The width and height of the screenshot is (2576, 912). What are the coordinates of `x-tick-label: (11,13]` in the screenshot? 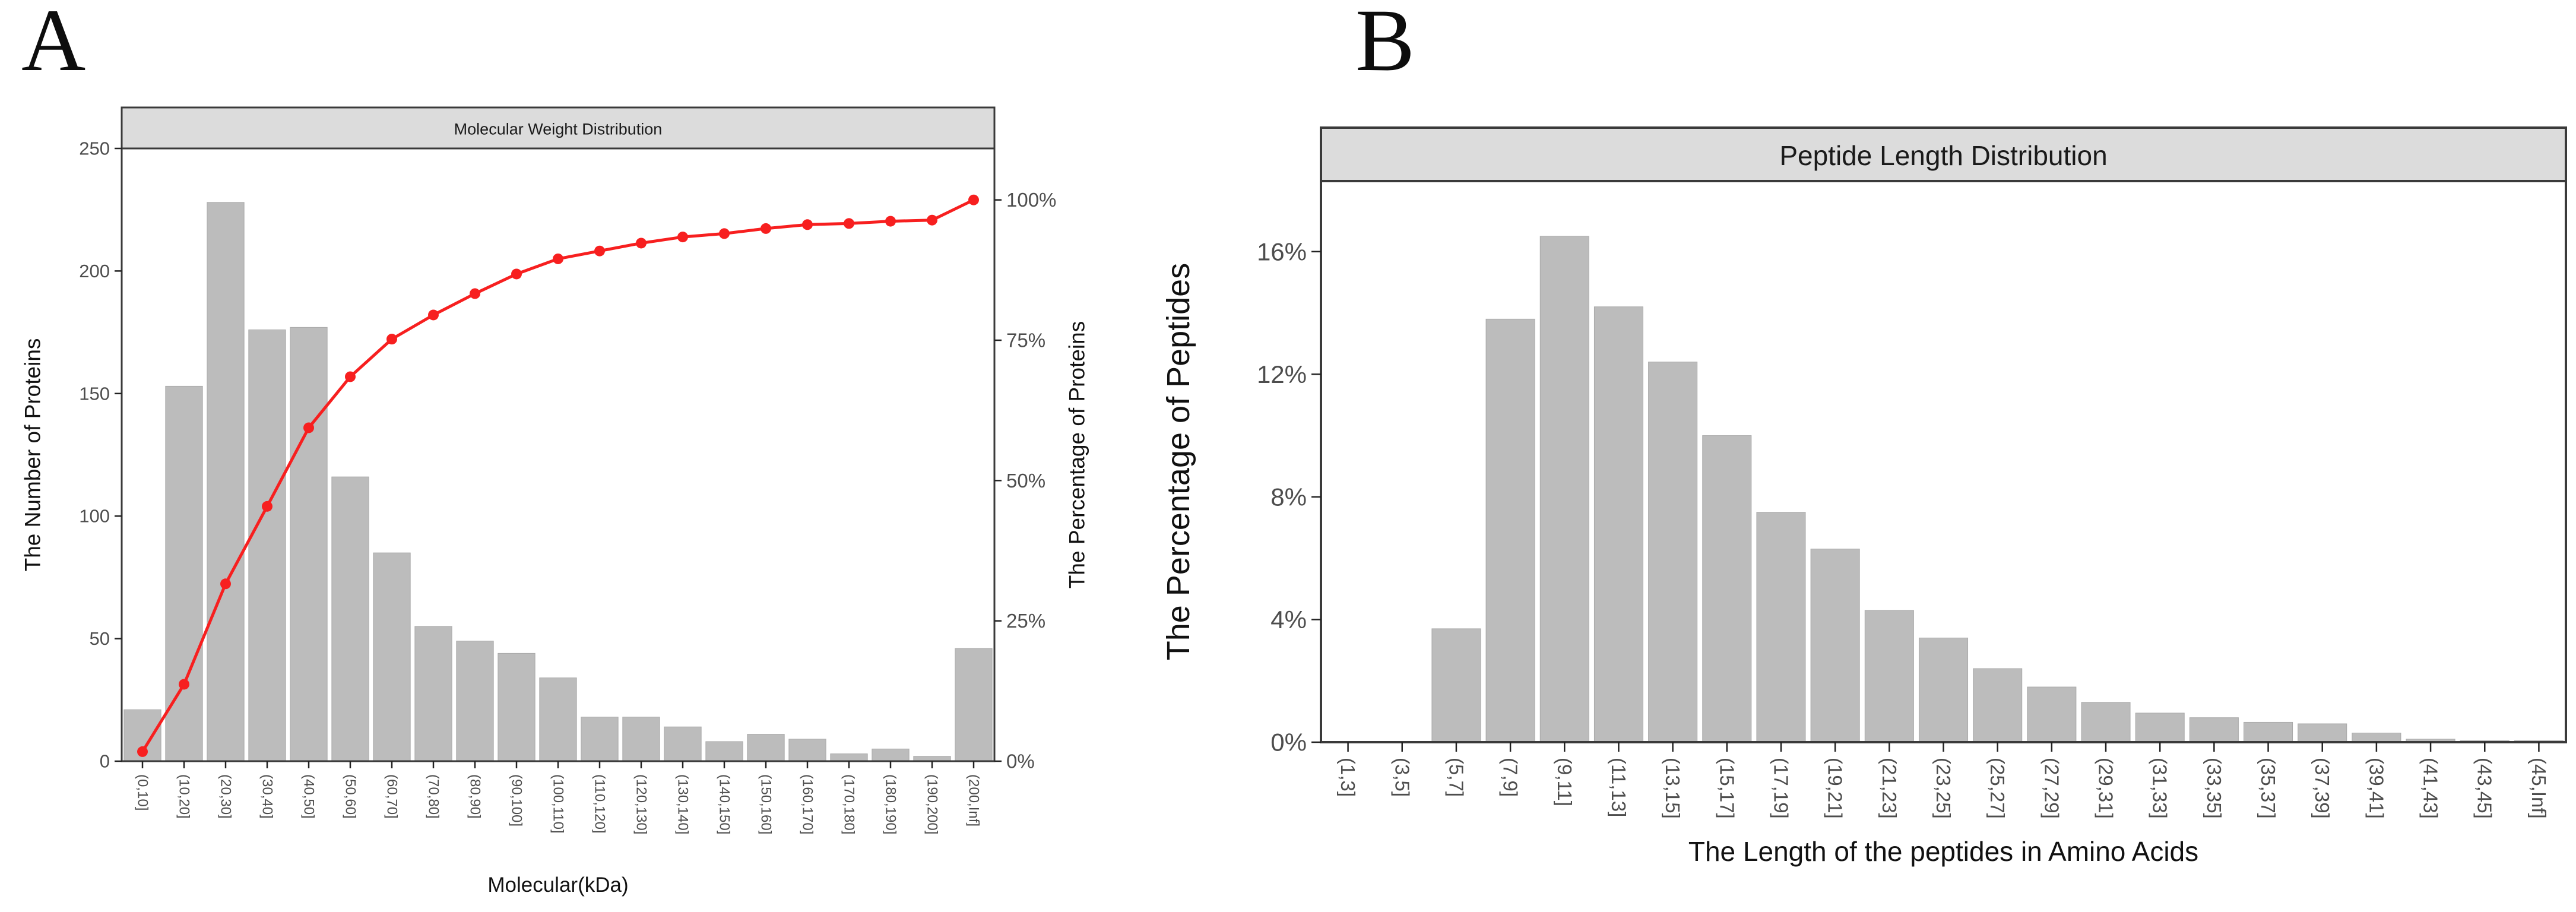 It's located at (1619, 787).